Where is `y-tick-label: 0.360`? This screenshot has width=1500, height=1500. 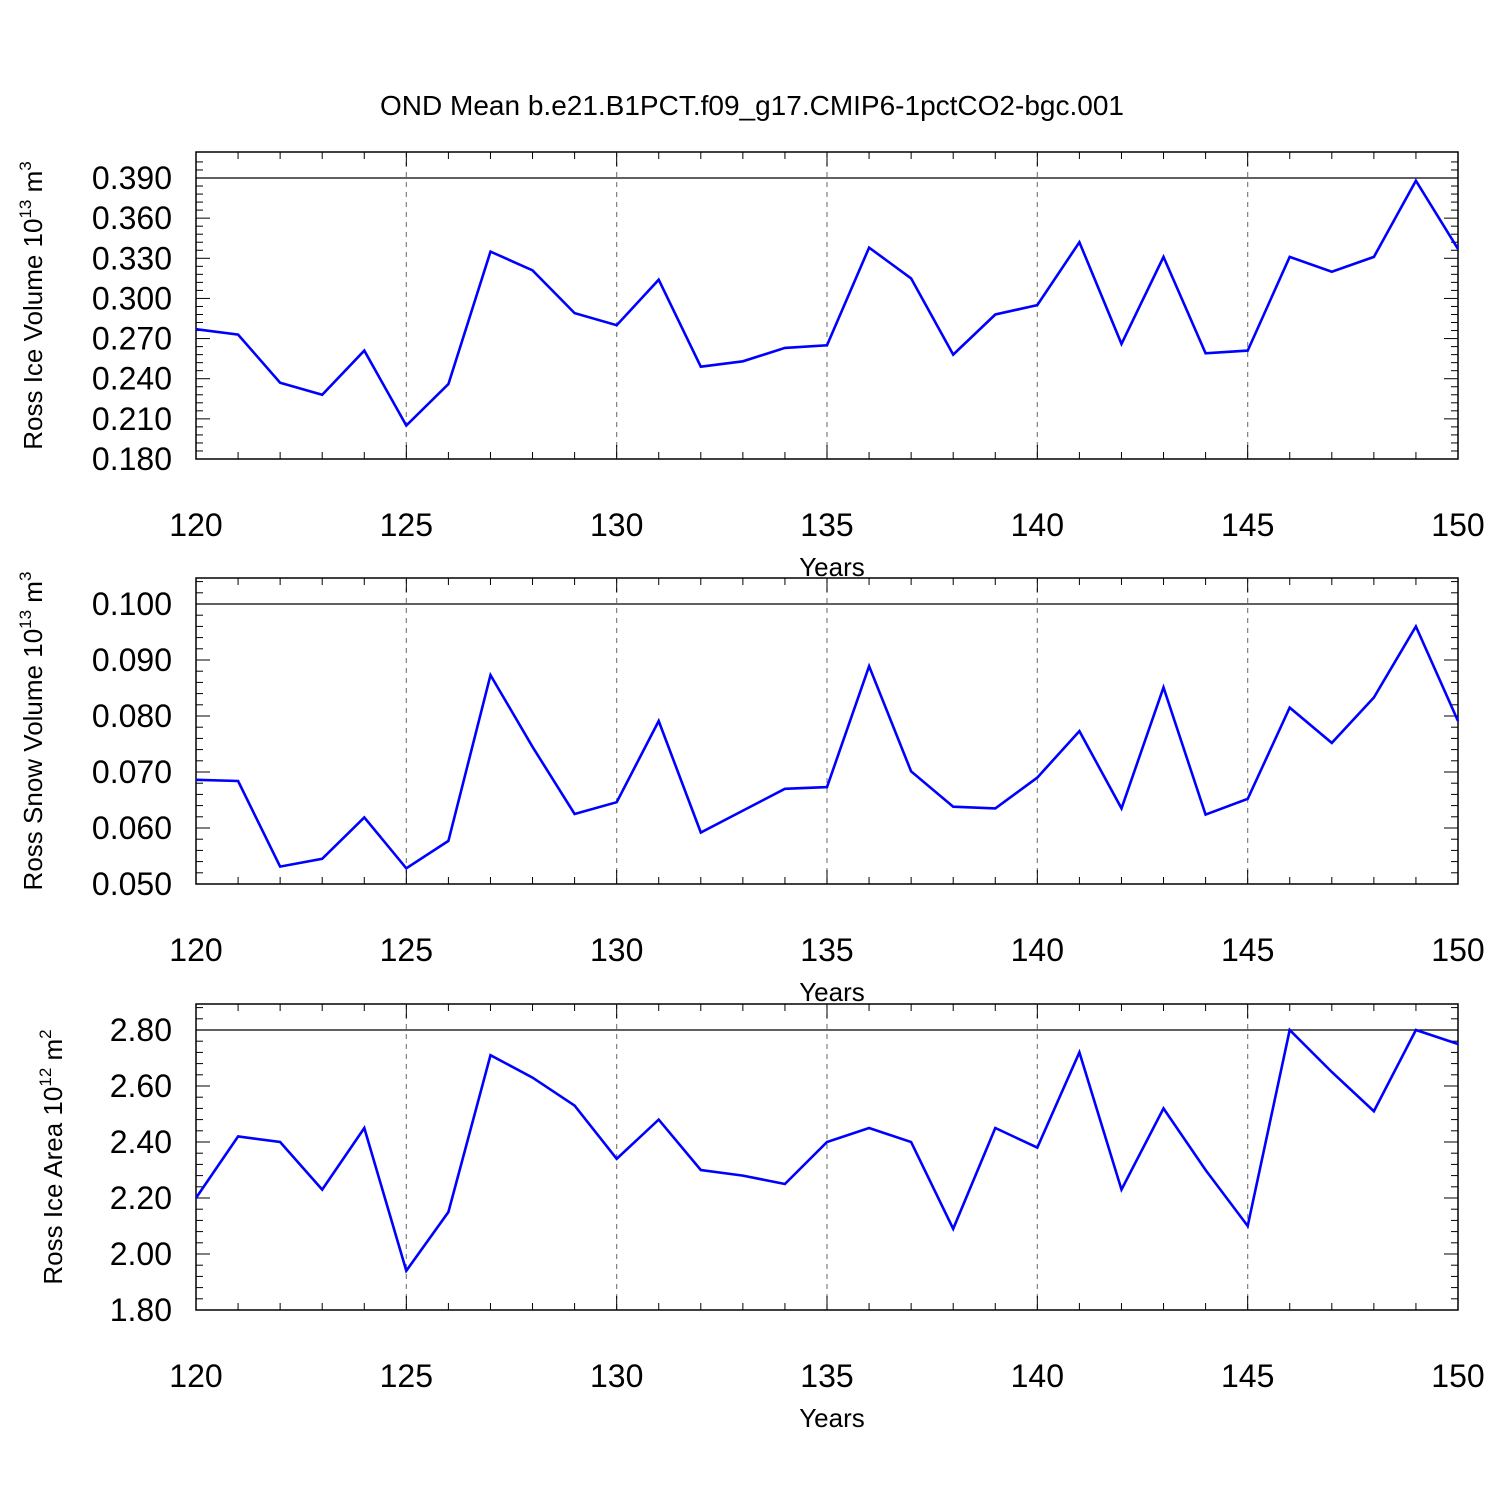 y-tick-label: 0.360 is located at coordinates (132, 218).